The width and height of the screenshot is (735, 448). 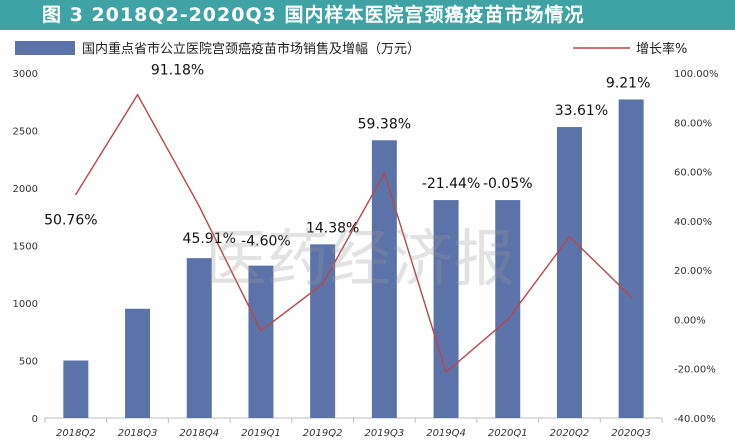 I want to click on y-left-tick-label: 1500, so click(x=25, y=247).